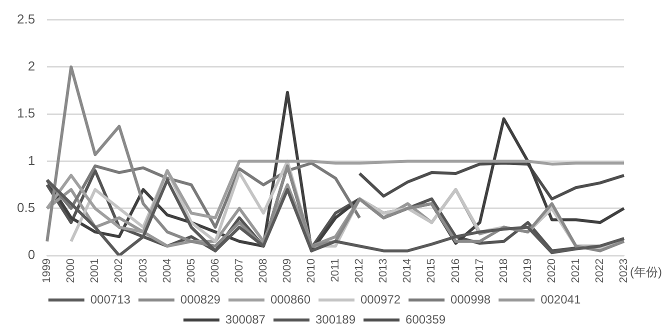  I want to click on legend-label: 000998, so click(470, 299).